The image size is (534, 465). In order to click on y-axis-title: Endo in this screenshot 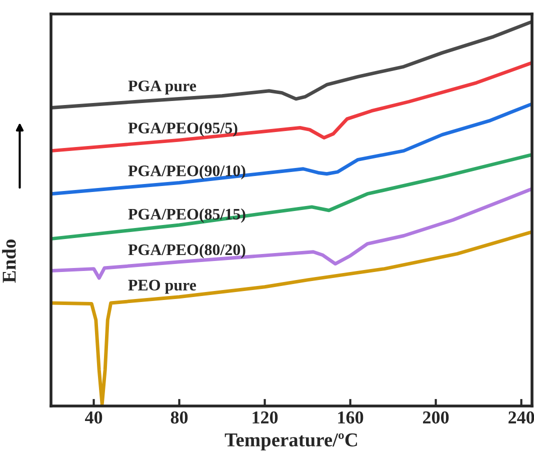, I will do `click(9, 261)`.